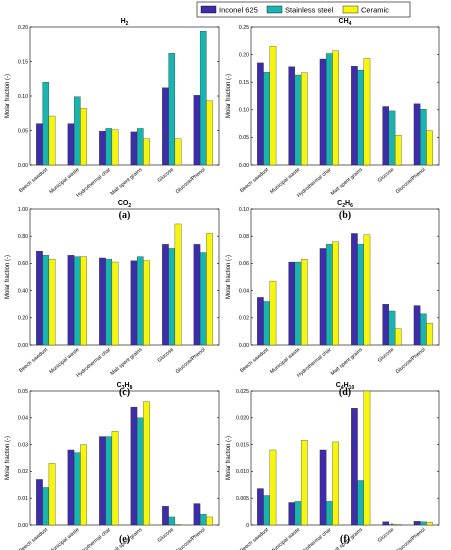 This screenshot has width=451, height=550. Describe the element at coordinates (119, 385) in the screenshot. I see `title-main: C` at that location.